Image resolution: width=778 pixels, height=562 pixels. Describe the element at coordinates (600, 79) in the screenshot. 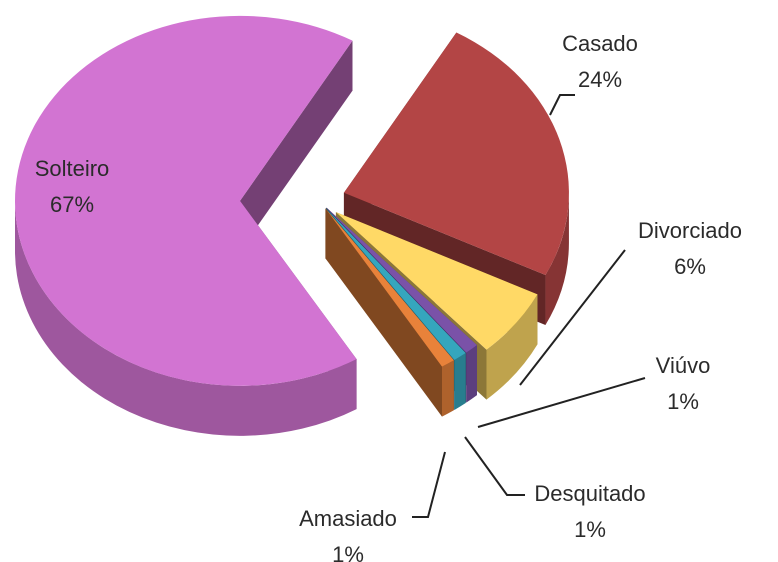

I see `slice-value-label: 24%` at that location.